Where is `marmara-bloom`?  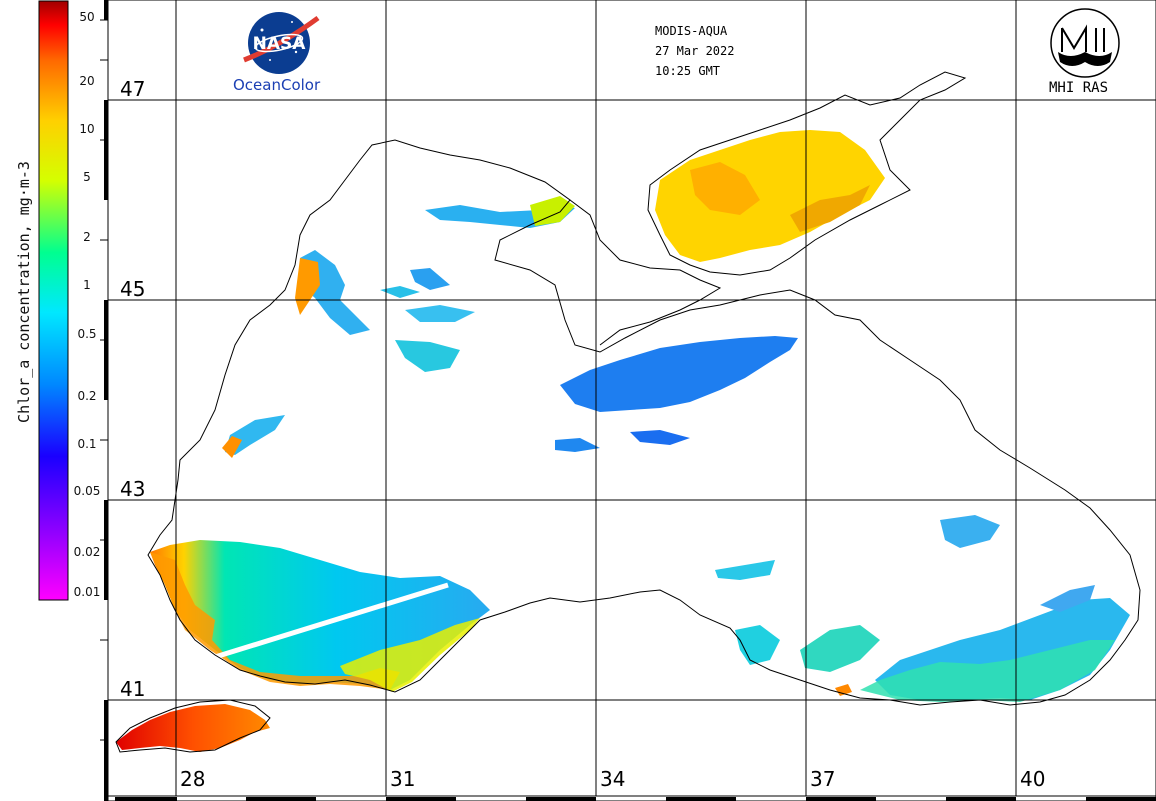 marmara-bloom is located at coordinates (193, 728).